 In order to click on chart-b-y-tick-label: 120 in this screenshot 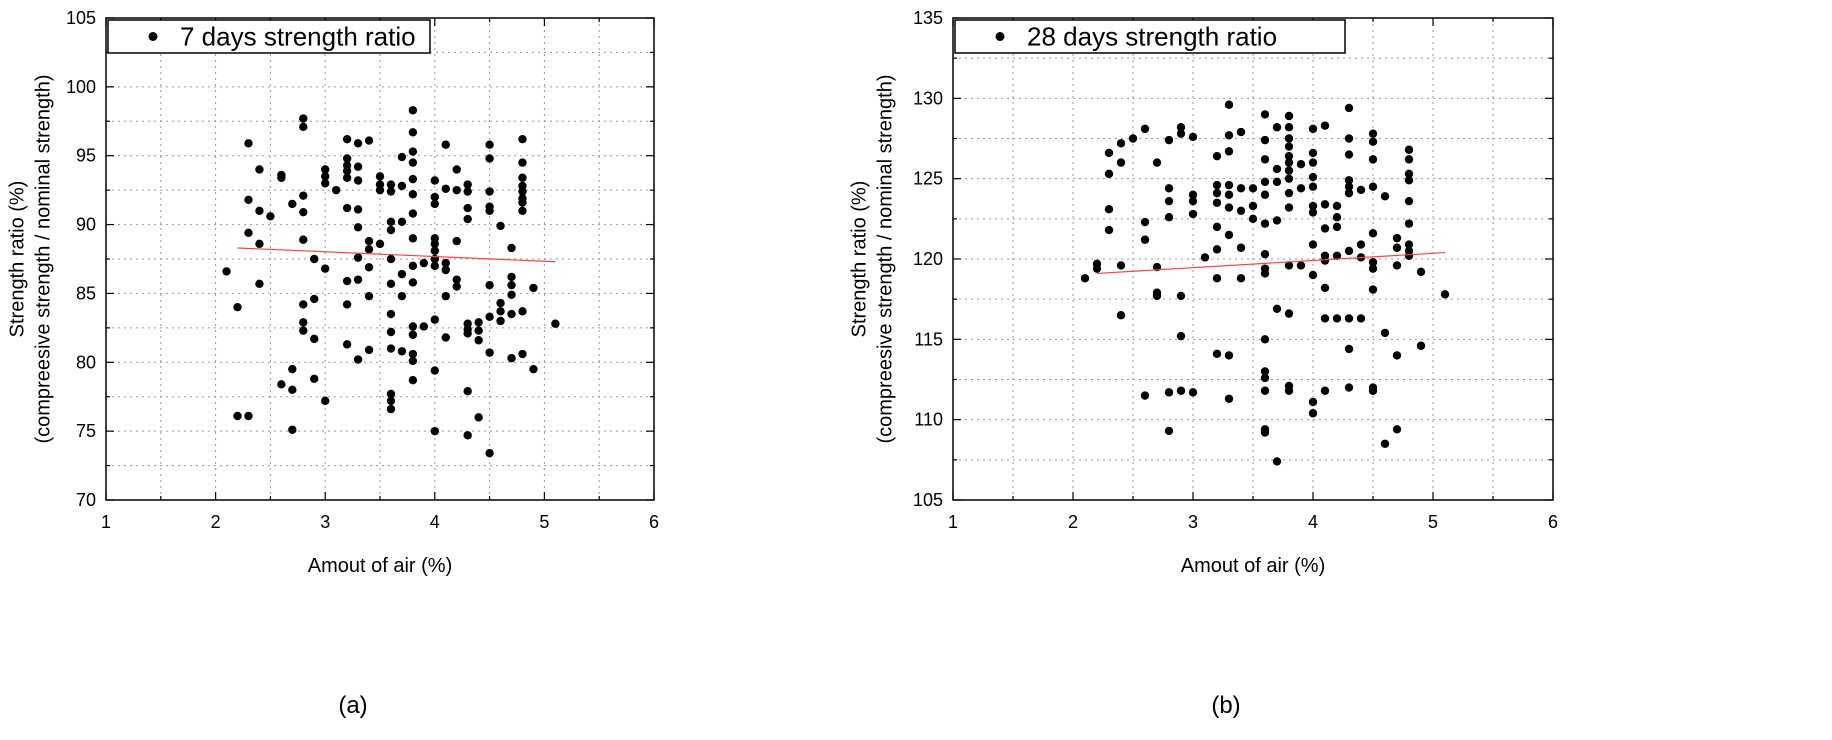, I will do `click(928, 259)`.